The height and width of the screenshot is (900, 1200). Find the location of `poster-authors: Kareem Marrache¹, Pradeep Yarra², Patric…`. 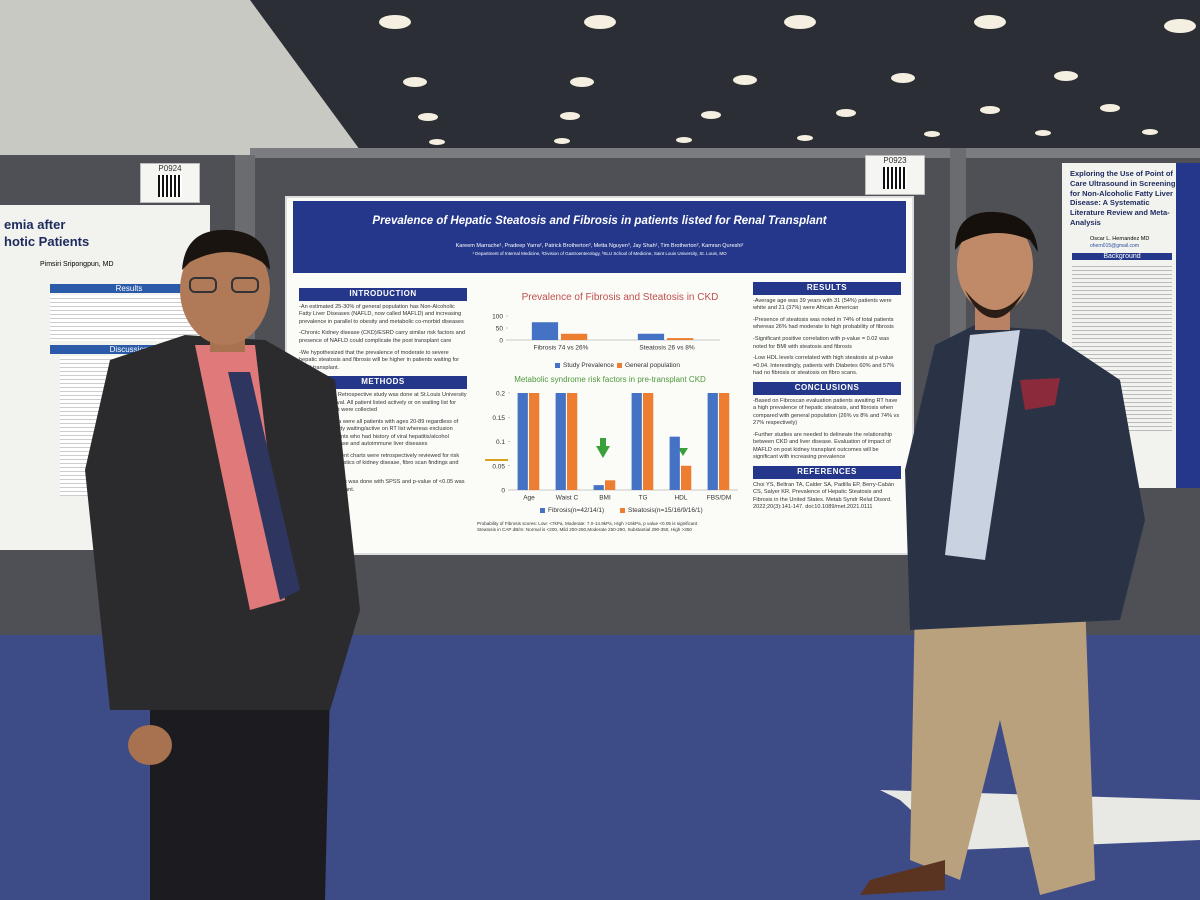

poster-authors: Kareem Marrache¹, Pradeep Yarra², Patric… is located at coordinates (599, 246).